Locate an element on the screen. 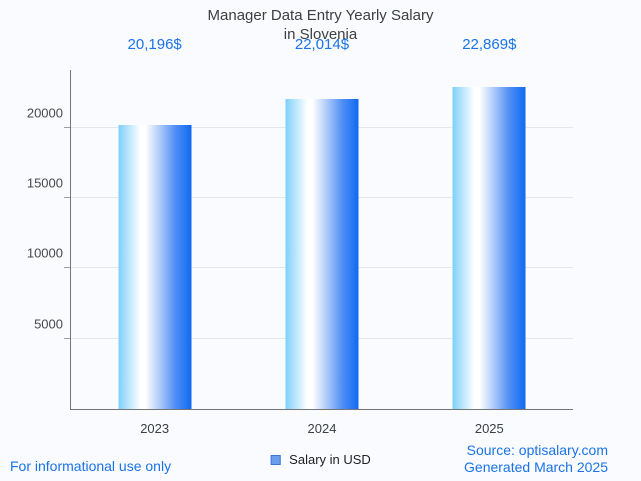 Image resolution: width=641 pixels, height=481 pixels. x-tick-label: 2025 is located at coordinates (489, 428).